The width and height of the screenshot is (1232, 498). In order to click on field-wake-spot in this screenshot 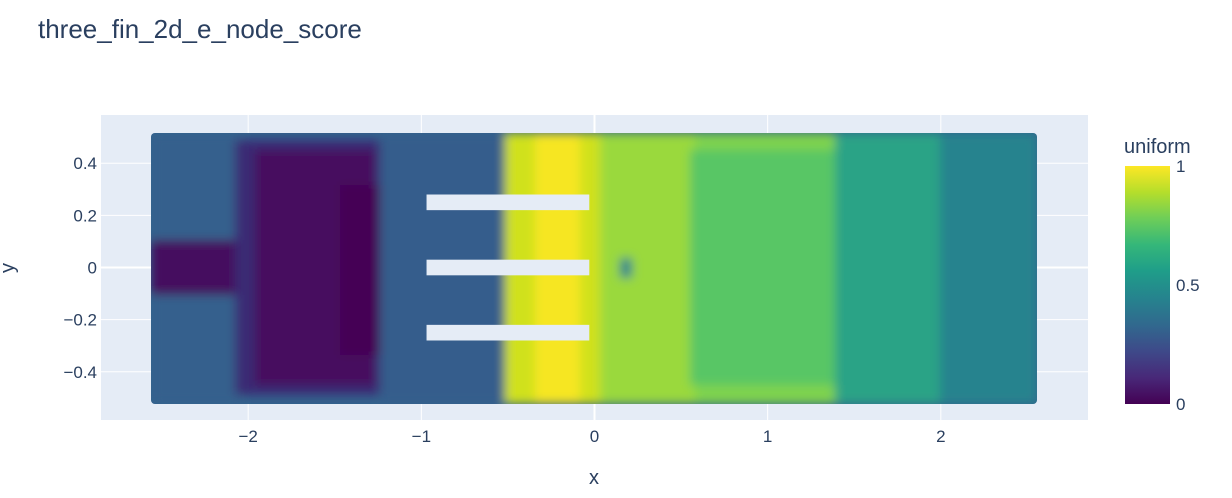, I will do `click(626, 268)`.